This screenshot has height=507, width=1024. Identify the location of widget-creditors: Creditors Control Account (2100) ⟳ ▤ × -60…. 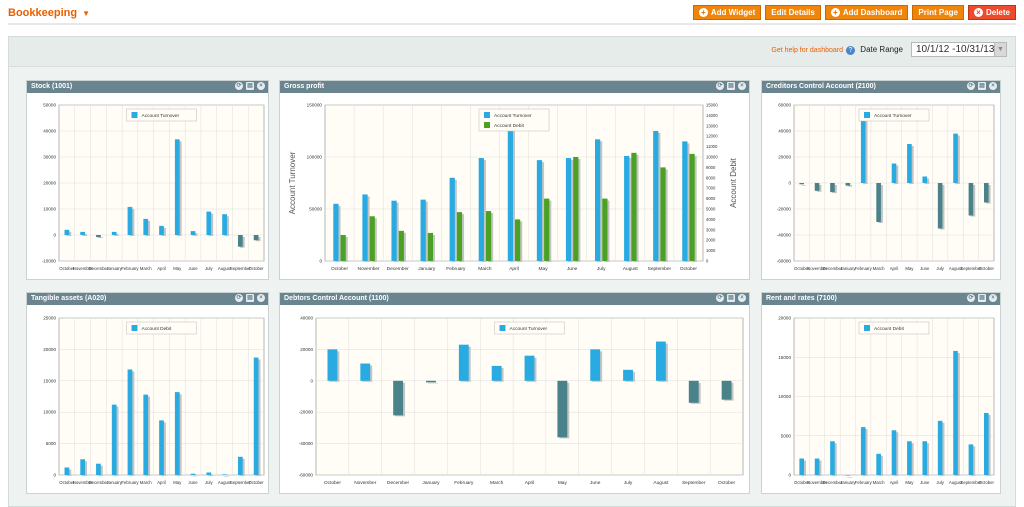
(881, 180).